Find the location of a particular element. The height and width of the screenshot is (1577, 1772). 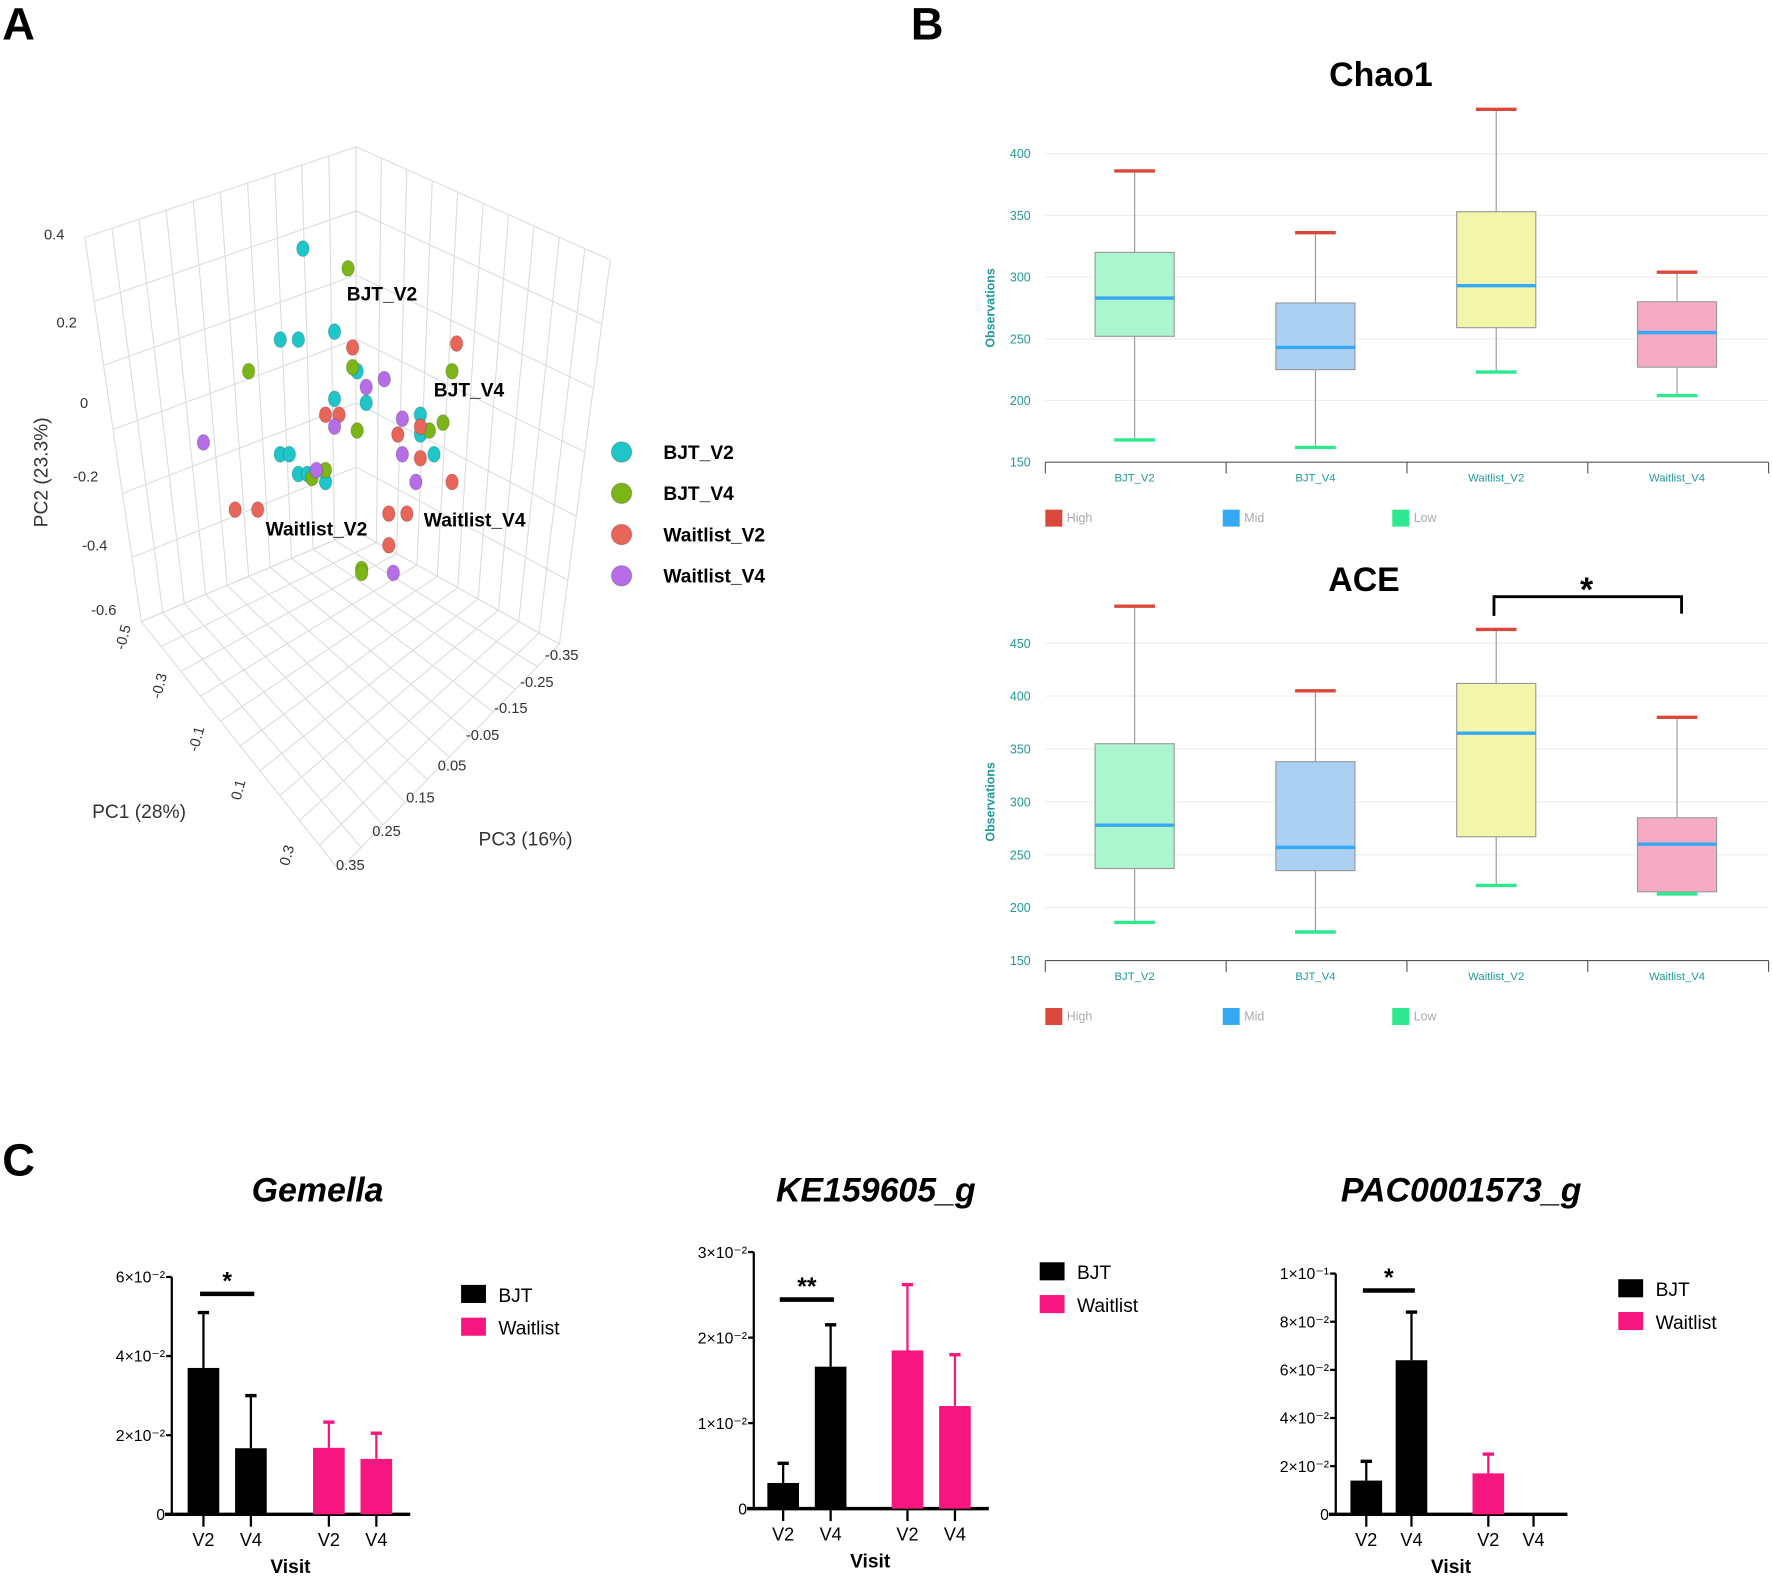

x-axis-label: Visit is located at coordinates (870, 1561).